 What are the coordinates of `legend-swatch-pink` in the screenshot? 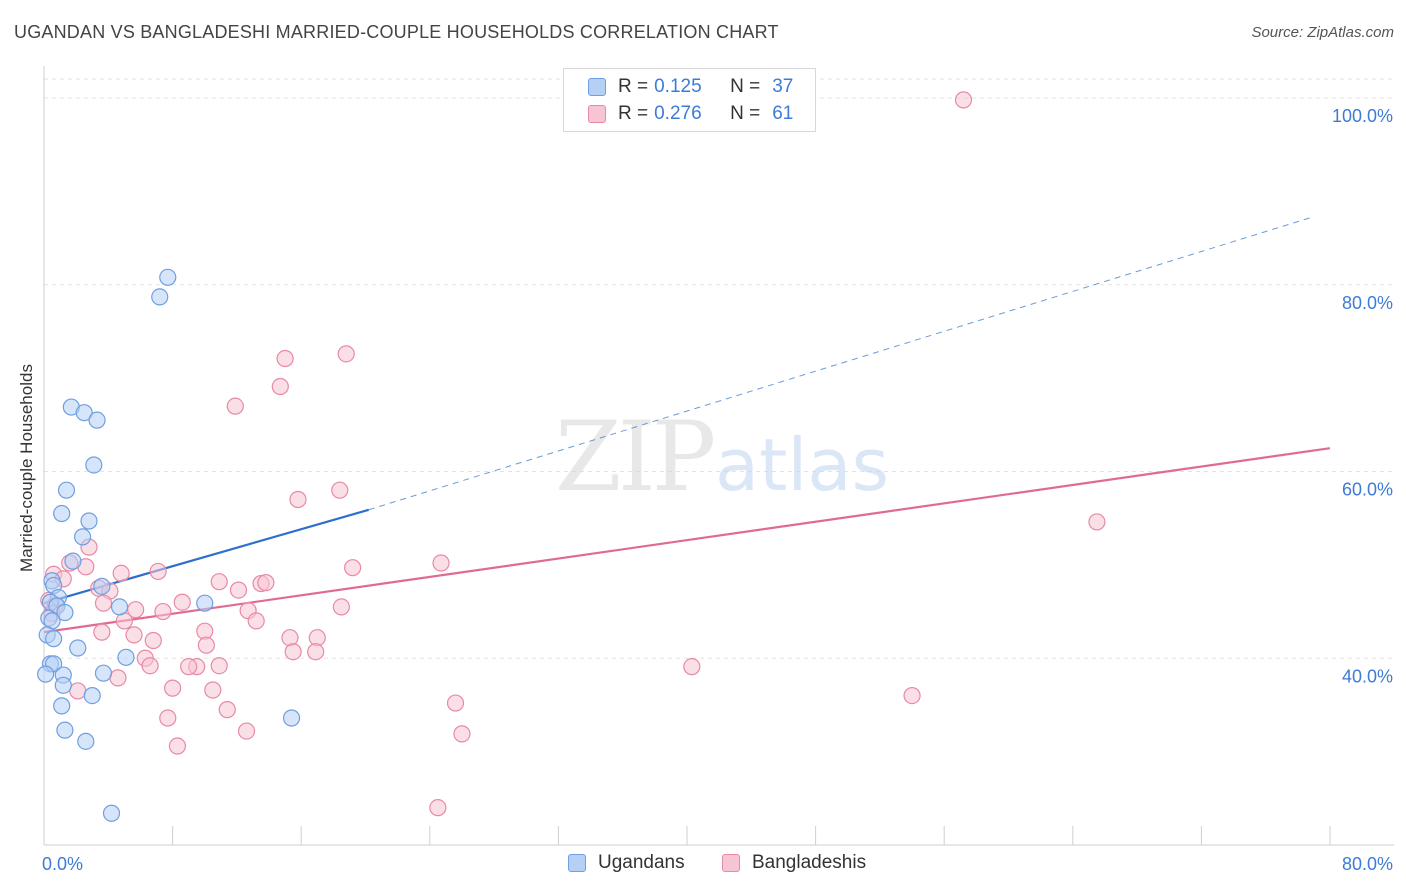 It's located at (597, 114).